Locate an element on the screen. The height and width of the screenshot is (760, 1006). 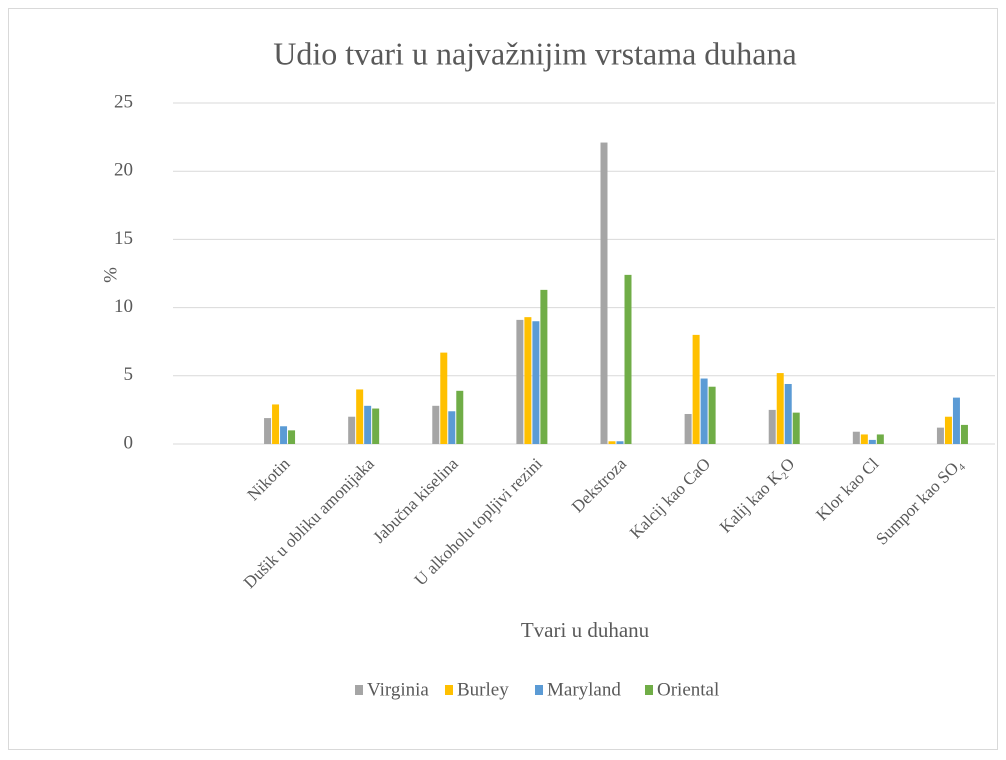
y-tick-label: 25 is located at coordinates (123, 101).